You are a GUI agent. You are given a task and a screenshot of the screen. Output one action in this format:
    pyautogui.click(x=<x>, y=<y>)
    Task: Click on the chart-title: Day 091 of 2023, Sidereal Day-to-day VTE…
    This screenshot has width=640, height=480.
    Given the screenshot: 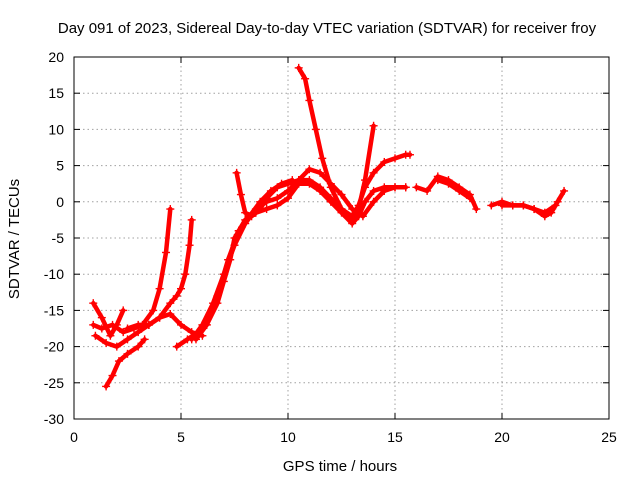 What is the action you would take?
    pyautogui.click(x=327, y=28)
    